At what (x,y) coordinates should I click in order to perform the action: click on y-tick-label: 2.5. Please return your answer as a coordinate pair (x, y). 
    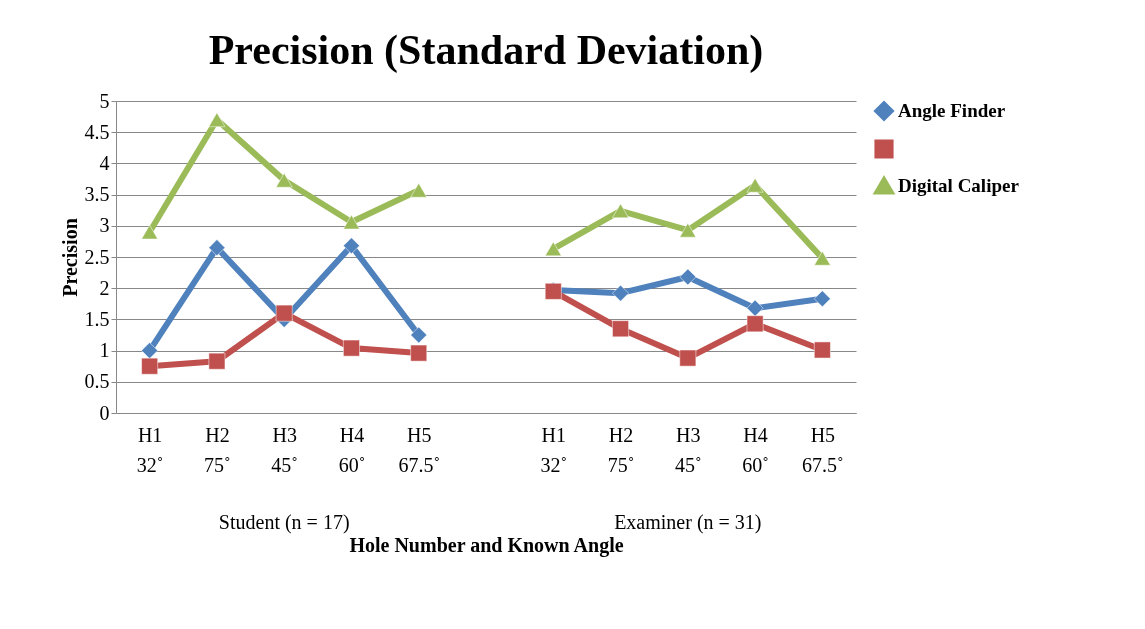
    Looking at the image, I should click on (97, 256).